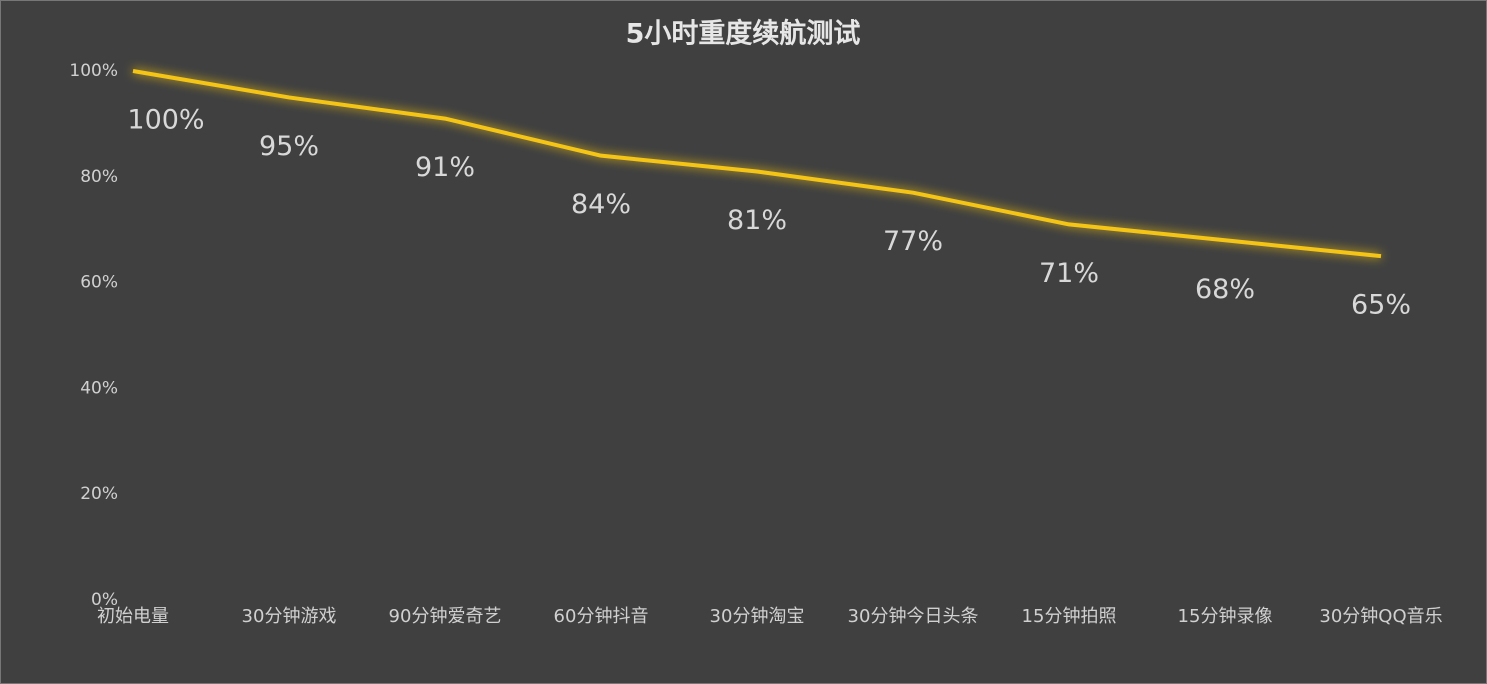  What do you see at coordinates (757, 616) in the screenshot?
I see `x-tick-label: 30分钟淘宝` at bounding box center [757, 616].